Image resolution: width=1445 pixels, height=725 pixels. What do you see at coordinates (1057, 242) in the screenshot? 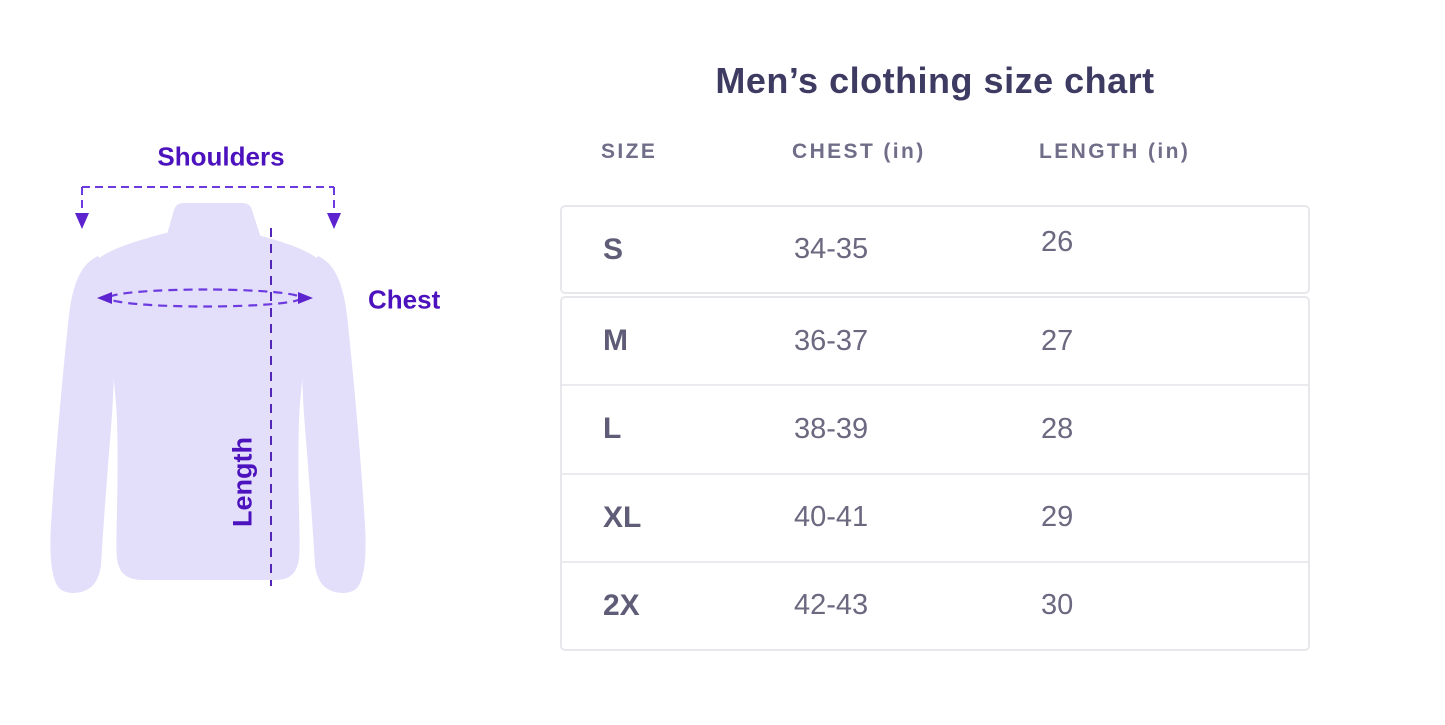
I see `length-cell: 26` at bounding box center [1057, 242].